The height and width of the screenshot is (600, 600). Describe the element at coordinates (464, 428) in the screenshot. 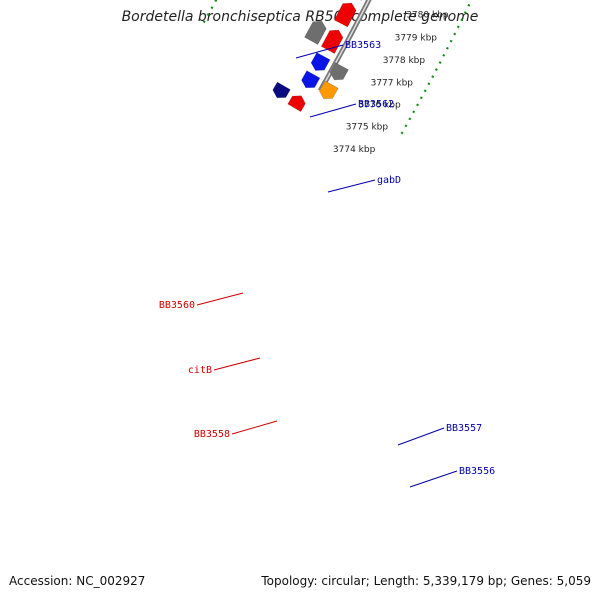

I see `gene-label-6: BB3557` at that location.